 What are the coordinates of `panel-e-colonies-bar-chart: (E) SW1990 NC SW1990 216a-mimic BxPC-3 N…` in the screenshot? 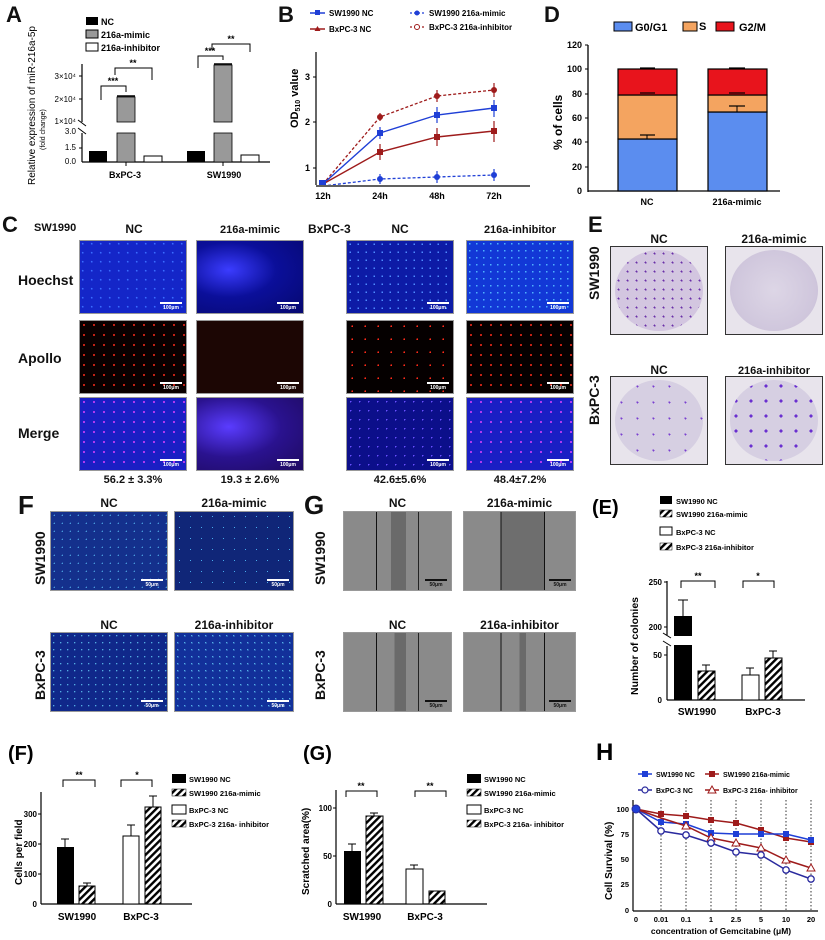 It's located at (698, 607).